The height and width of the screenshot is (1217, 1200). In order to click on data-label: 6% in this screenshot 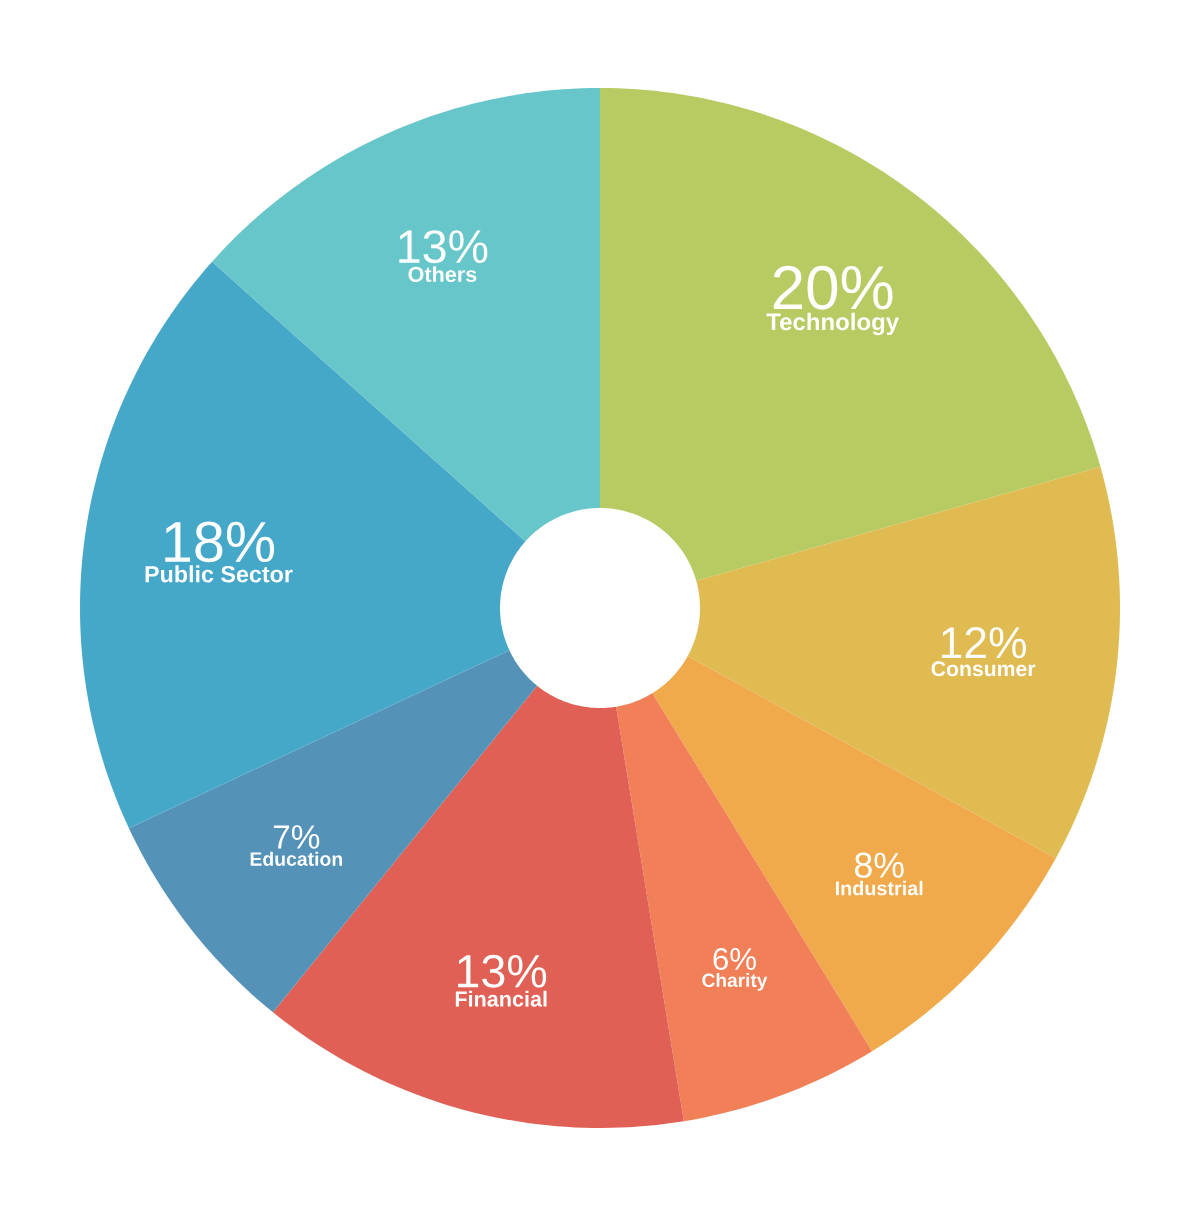, I will do `click(734, 959)`.